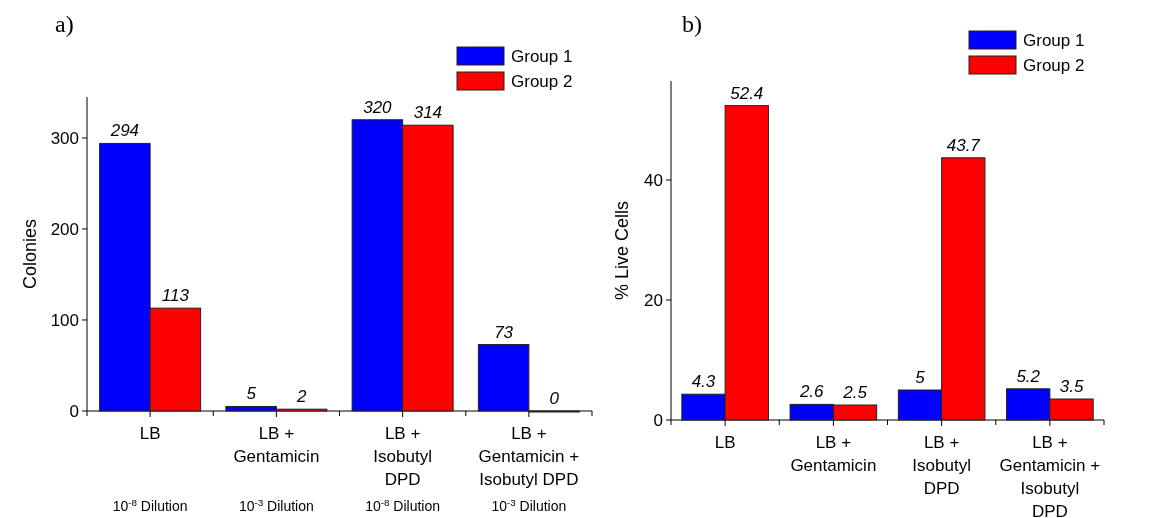 Image resolution: width=1153 pixels, height=518 pixels. Describe the element at coordinates (64, 24) in the screenshot. I see `chart-title: a)` at that location.